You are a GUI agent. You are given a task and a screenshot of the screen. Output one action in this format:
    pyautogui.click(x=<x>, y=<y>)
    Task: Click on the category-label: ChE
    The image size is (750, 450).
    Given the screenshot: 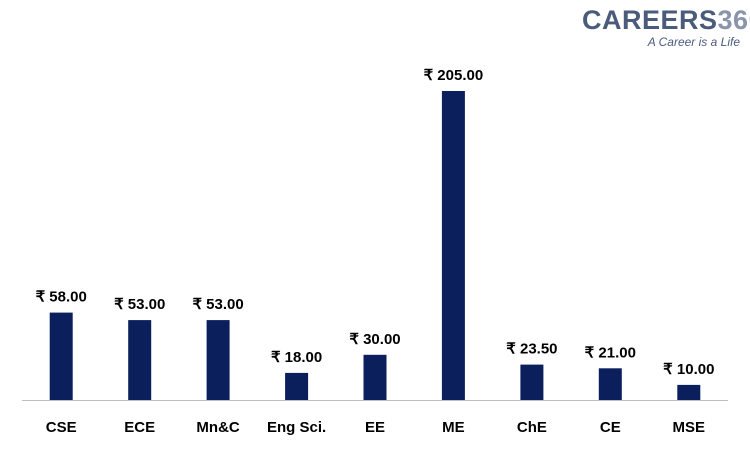 What is the action you would take?
    pyautogui.click(x=532, y=427)
    